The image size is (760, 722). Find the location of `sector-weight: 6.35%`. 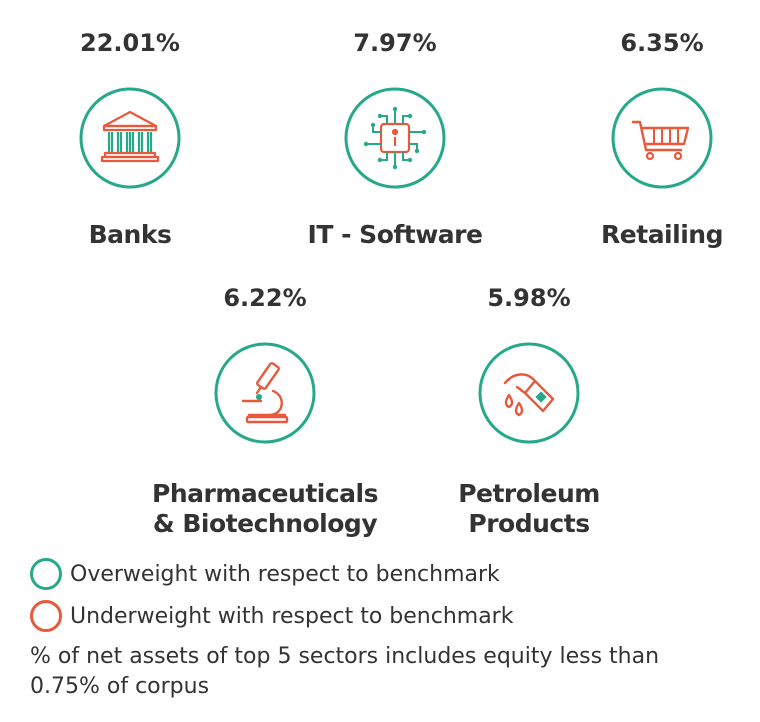

sector-weight: 6.35% is located at coordinates (662, 43).